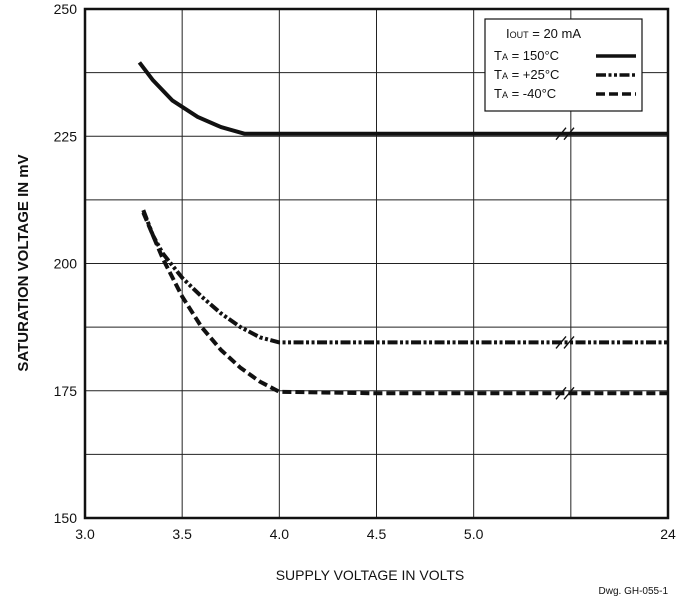 This screenshot has height=599, width=681. What do you see at coordinates (526, 55) in the screenshot?
I see `legend-label-1: TA = 150°C` at bounding box center [526, 55].